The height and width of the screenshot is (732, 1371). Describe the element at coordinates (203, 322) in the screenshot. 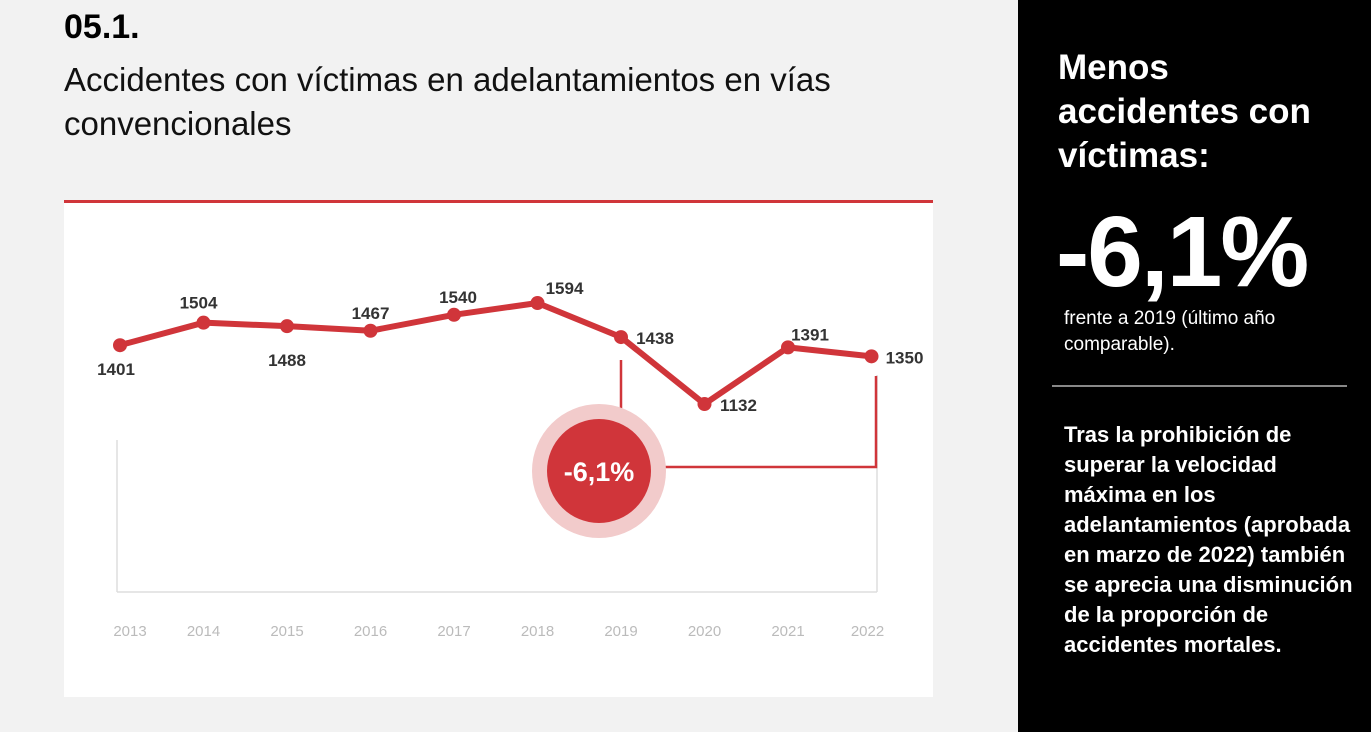

I see `data-point-2014` at that location.